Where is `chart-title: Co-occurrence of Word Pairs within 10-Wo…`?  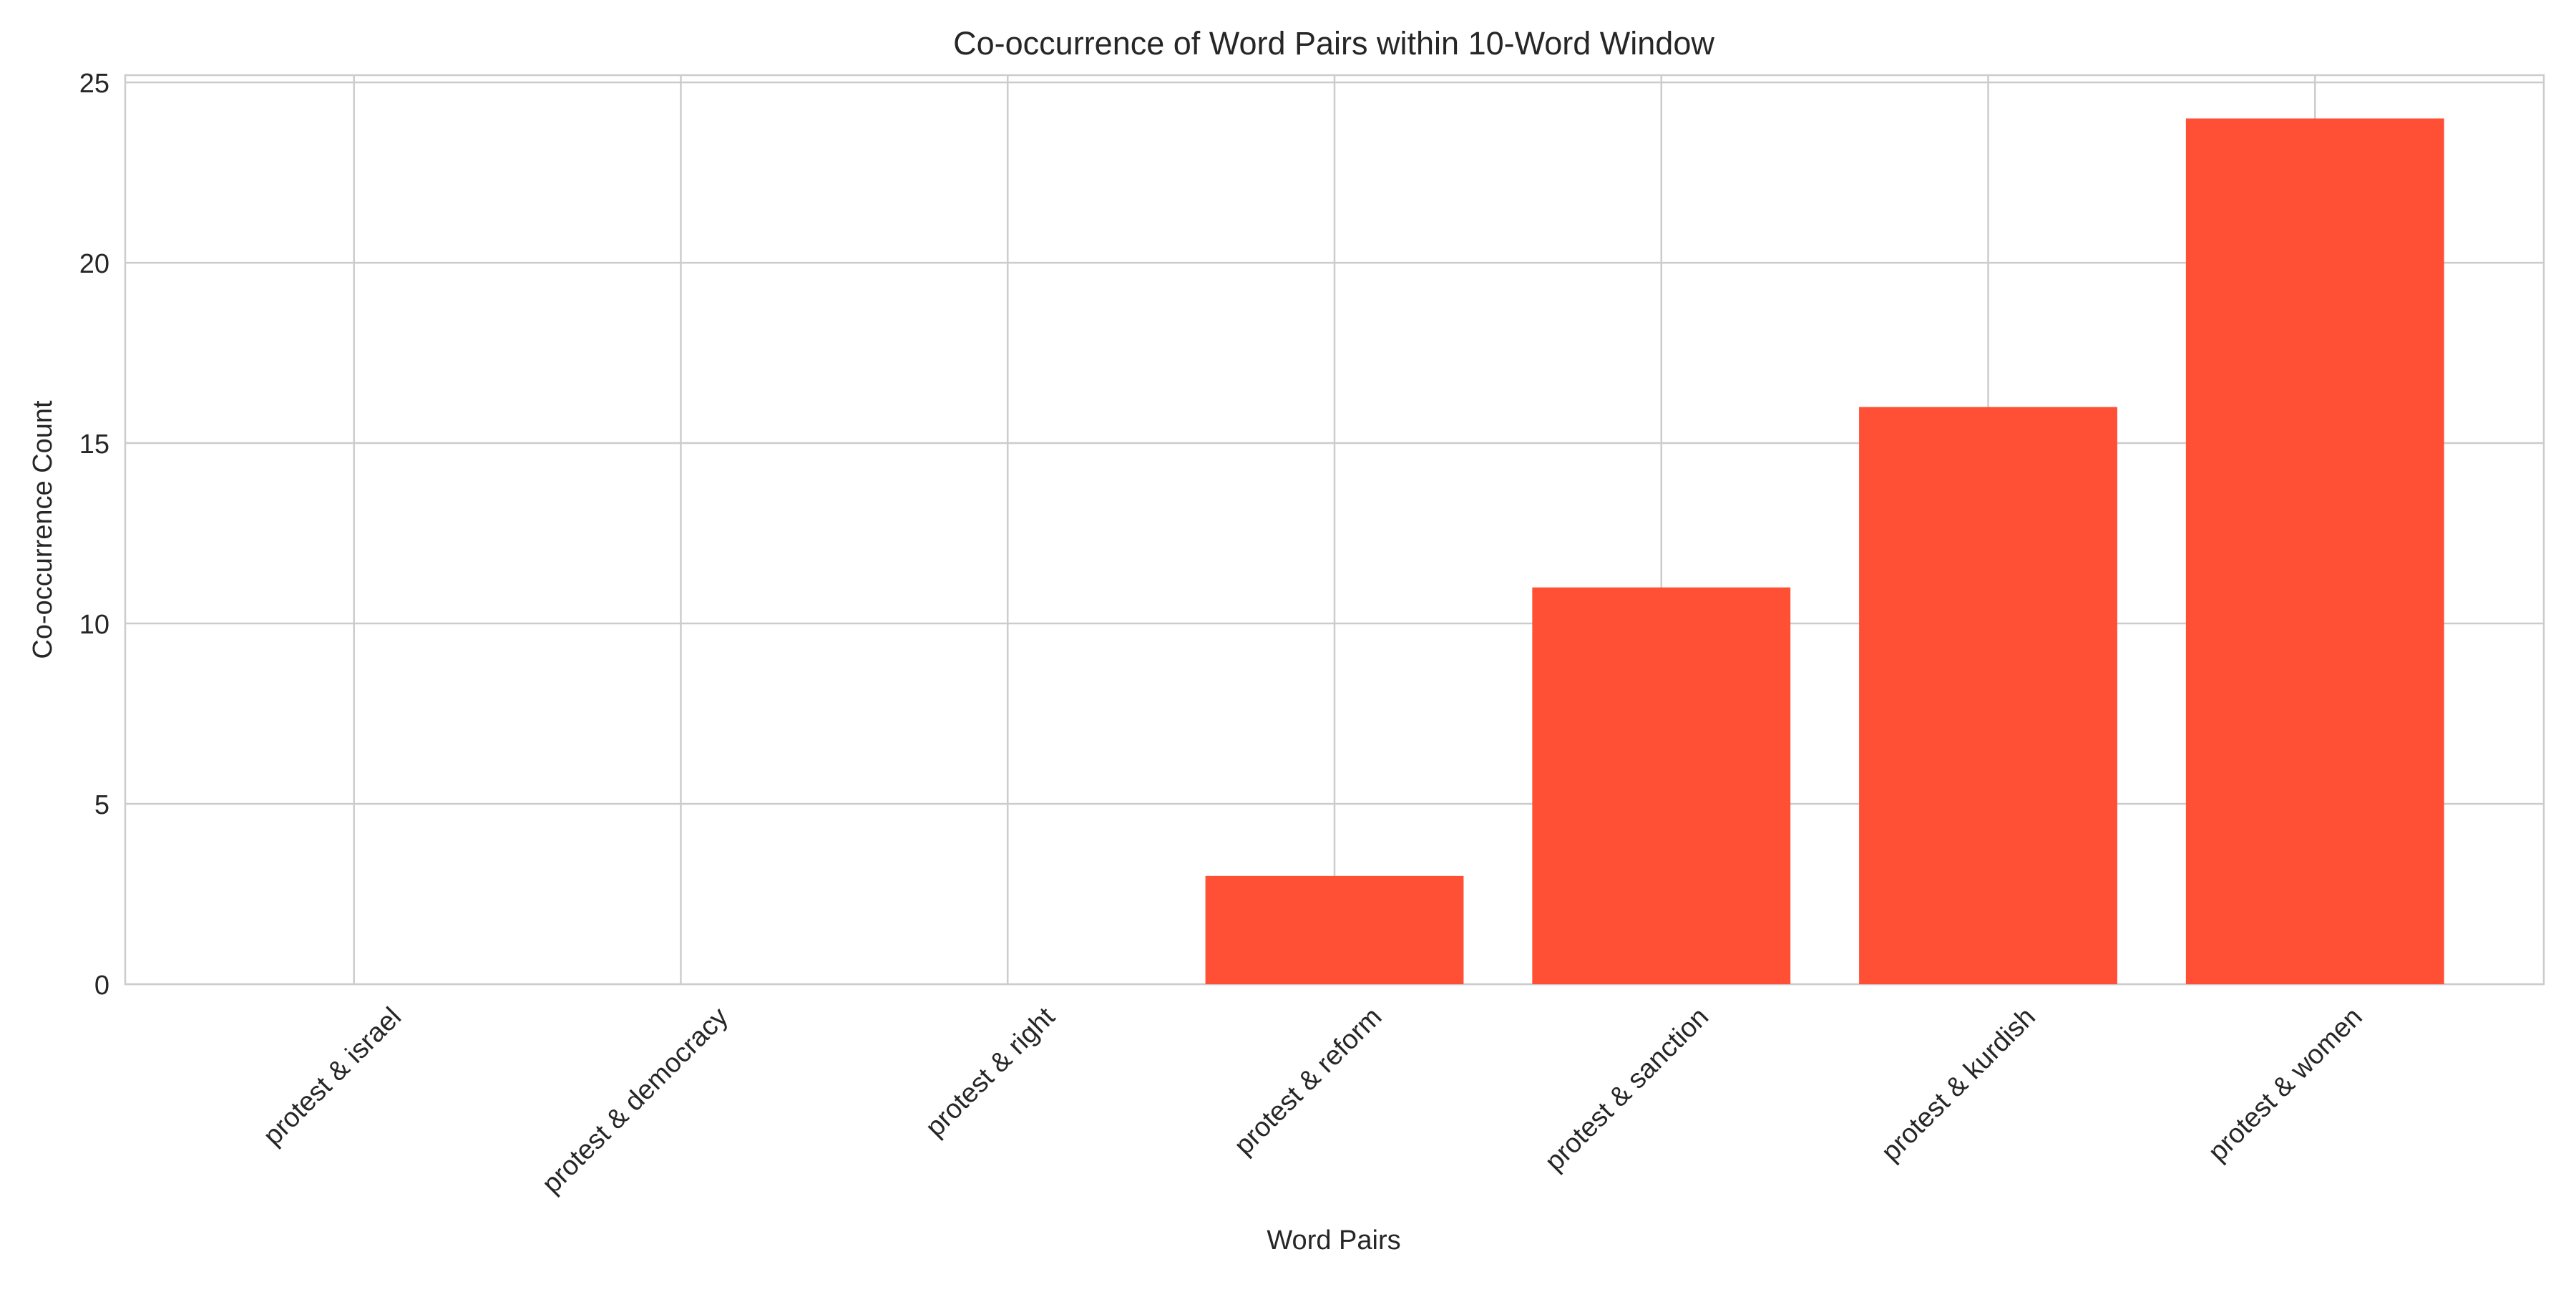 chart-title: Co-occurrence of Word Pairs within 10-Wo… is located at coordinates (1333, 43).